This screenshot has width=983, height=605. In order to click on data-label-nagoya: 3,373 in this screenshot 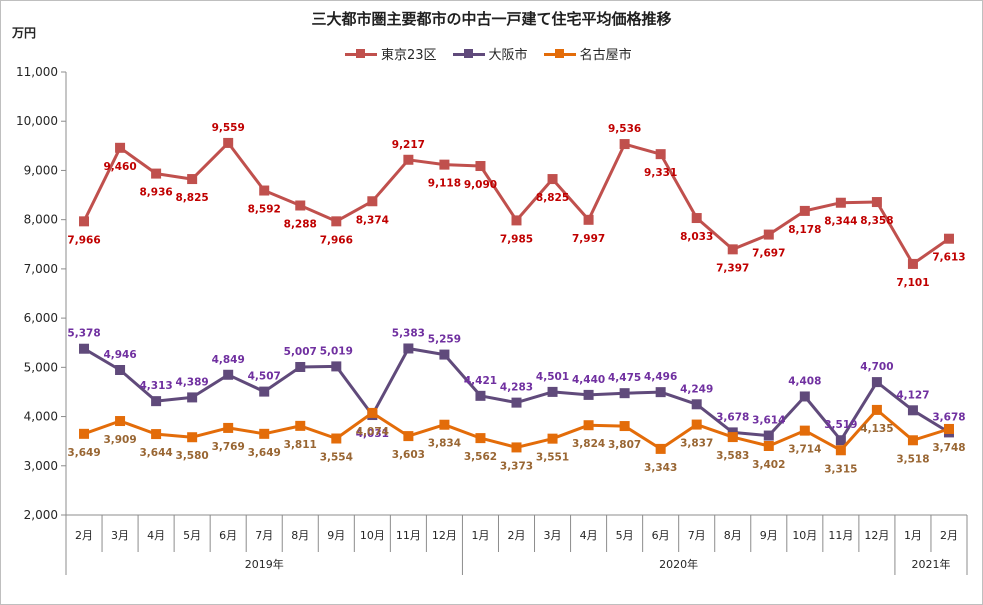, I will do `click(516, 466)`.